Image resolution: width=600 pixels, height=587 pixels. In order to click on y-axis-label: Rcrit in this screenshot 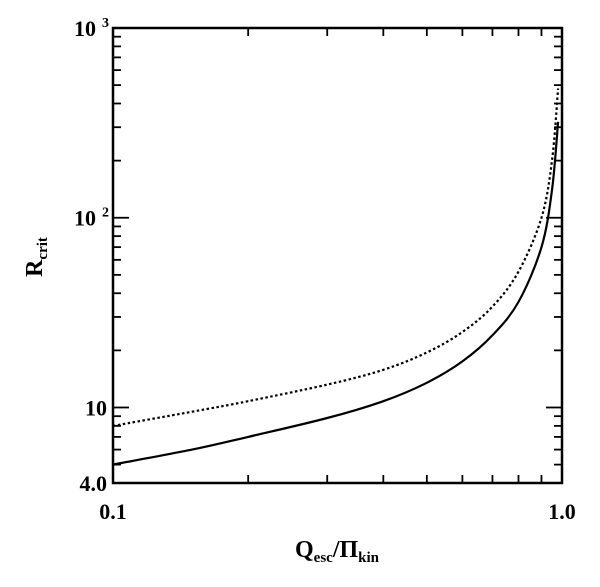, I will do `click(36, 257)`.